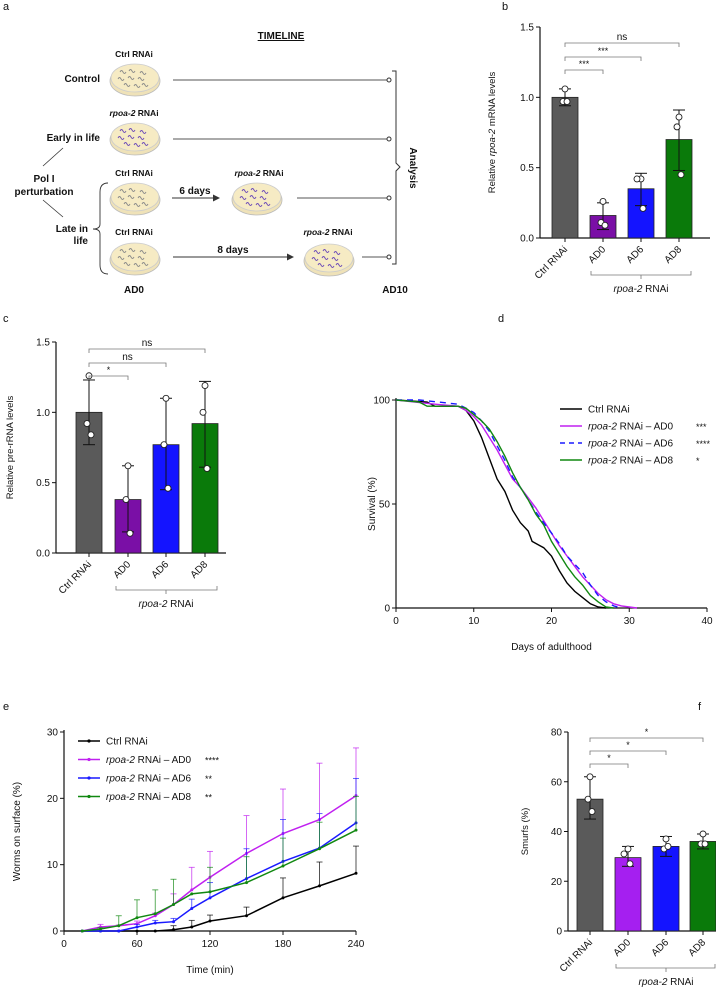  I want to click on significance-label: ***, so click(584, 64).